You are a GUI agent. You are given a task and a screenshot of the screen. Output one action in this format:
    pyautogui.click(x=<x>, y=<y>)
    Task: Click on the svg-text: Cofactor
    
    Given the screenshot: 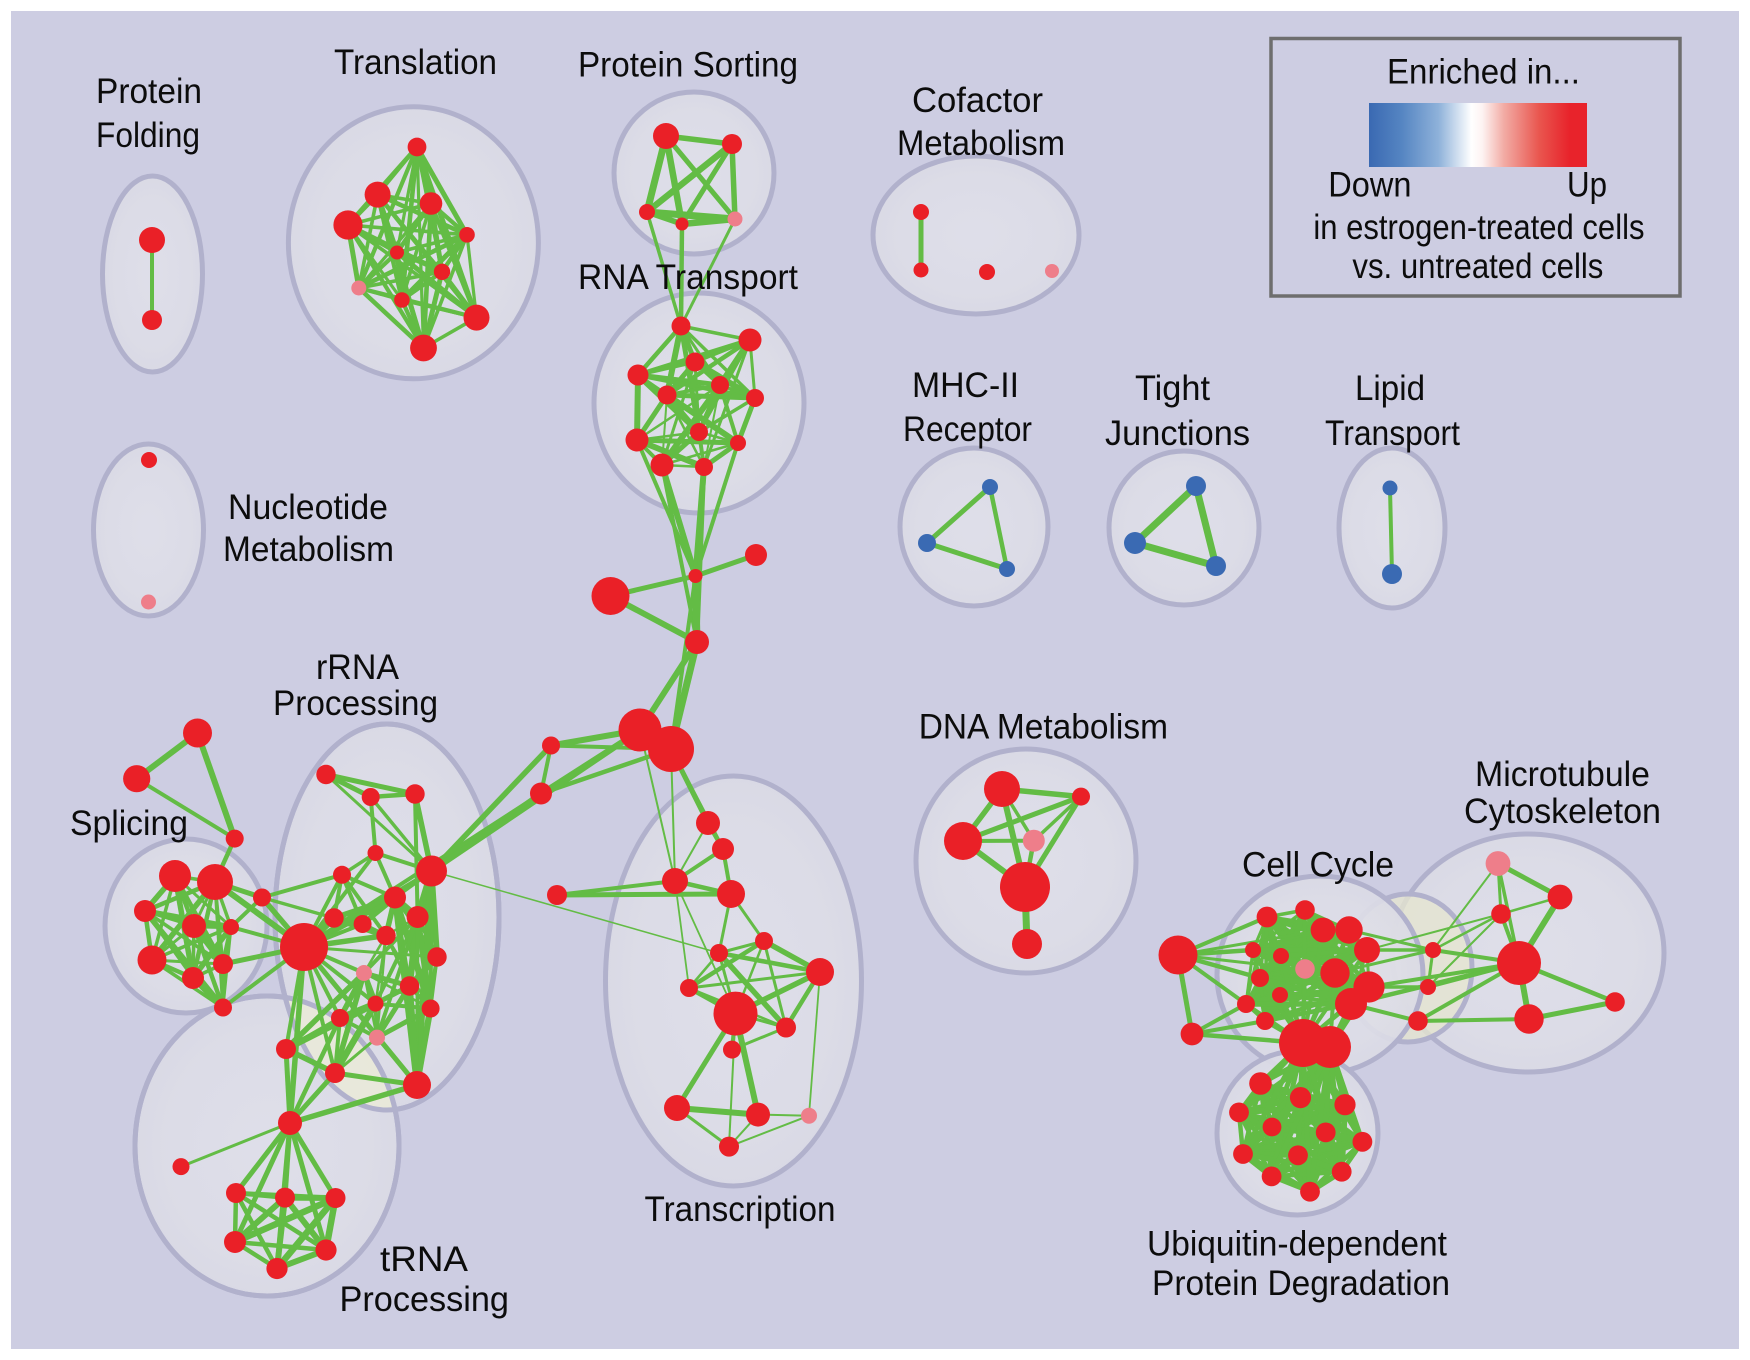 What is the action you would take?
    pyautogui.click(x=977, y=100)
    